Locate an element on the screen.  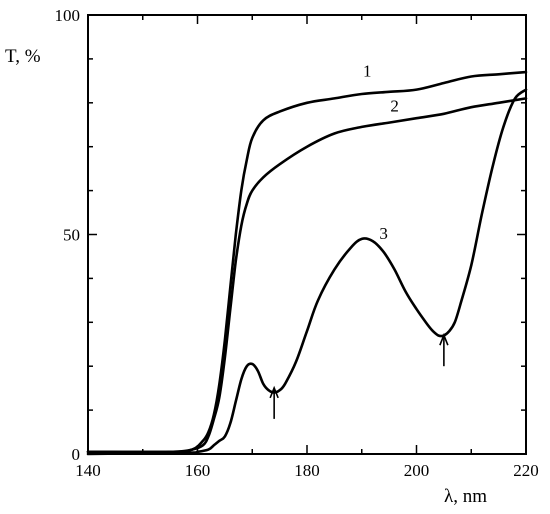
x-tick-label: 200 is located at coordinates (417, 470).